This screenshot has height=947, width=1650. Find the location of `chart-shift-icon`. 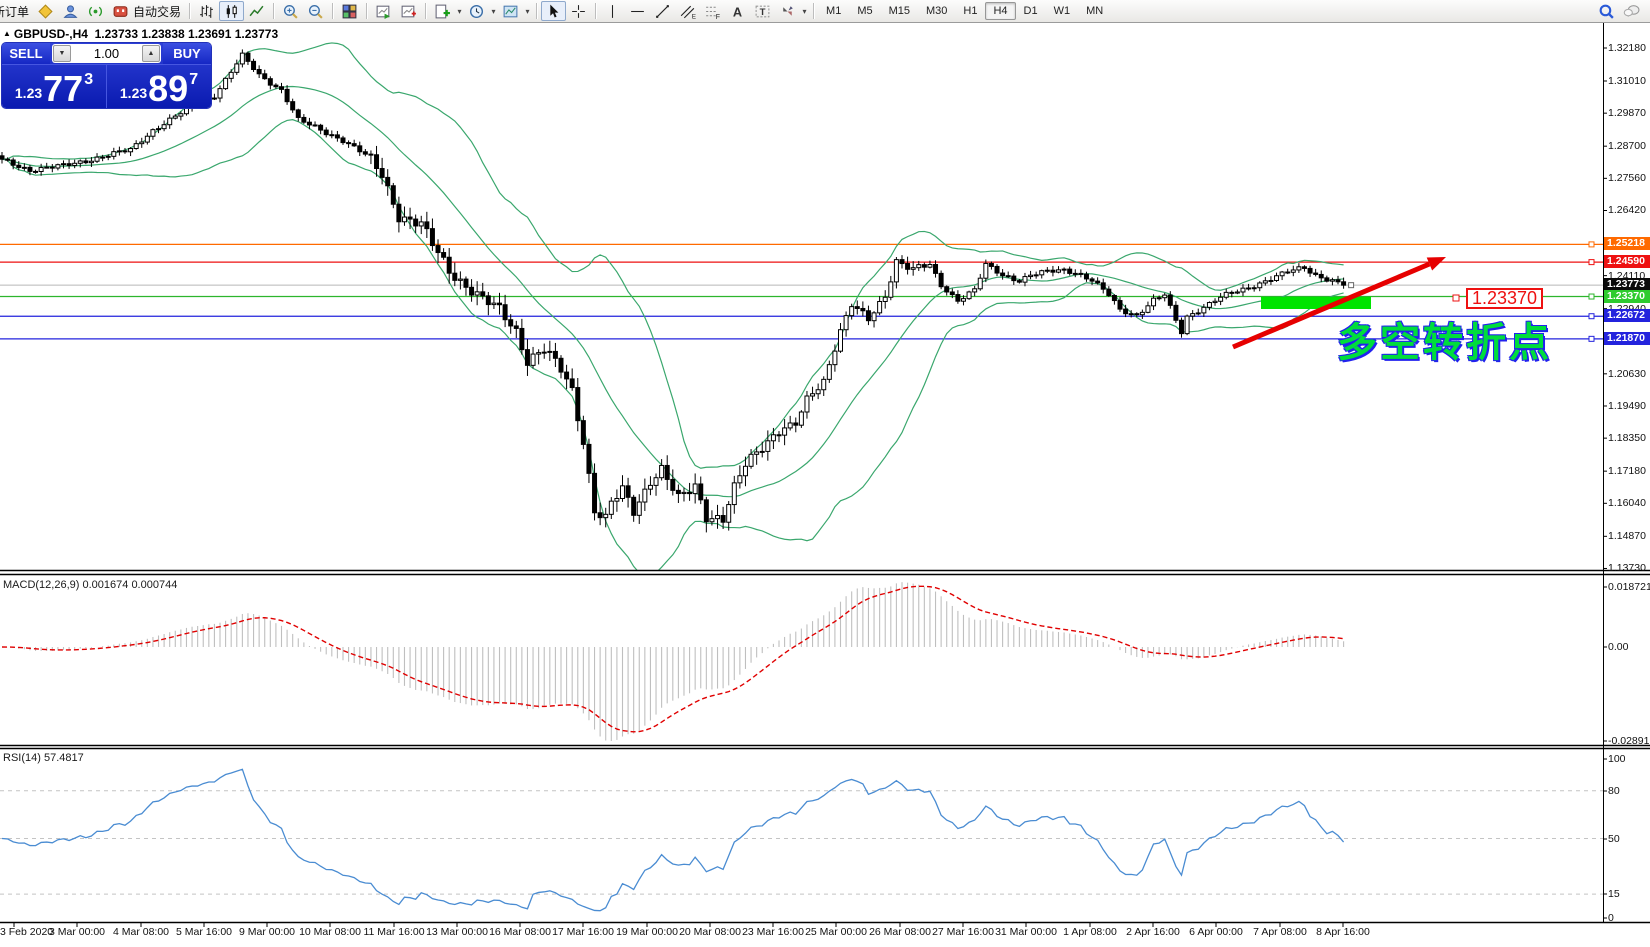

chart-shift-icon is located at coordinates (408, 11).